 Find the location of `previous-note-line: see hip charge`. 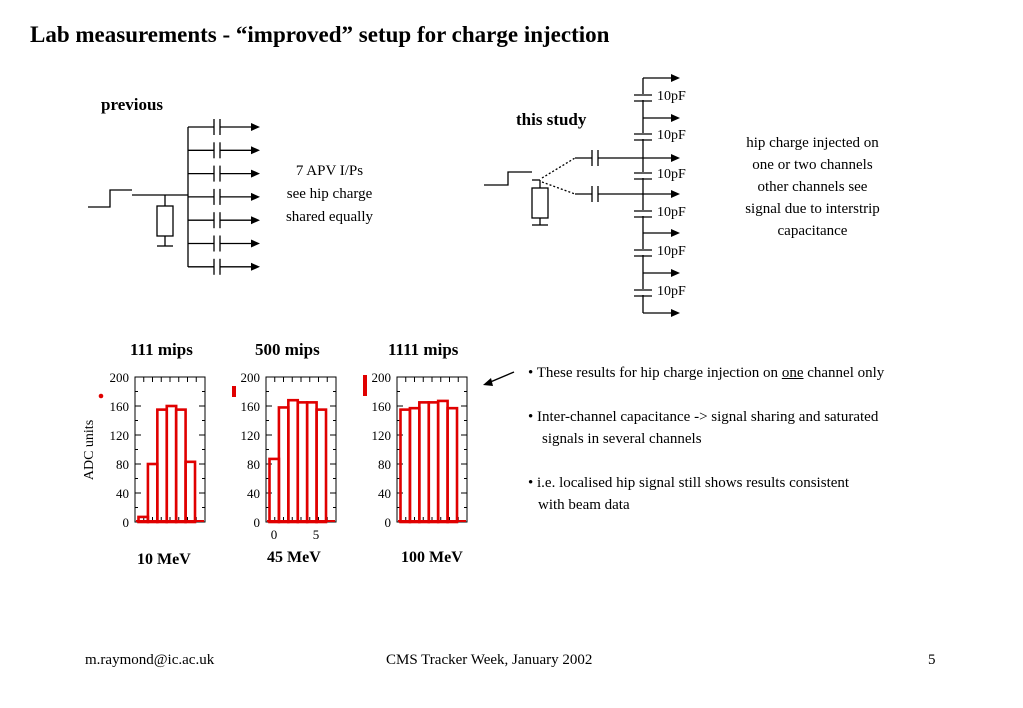

previous-note-line: see hip charge is located at coordinates (329, 194).